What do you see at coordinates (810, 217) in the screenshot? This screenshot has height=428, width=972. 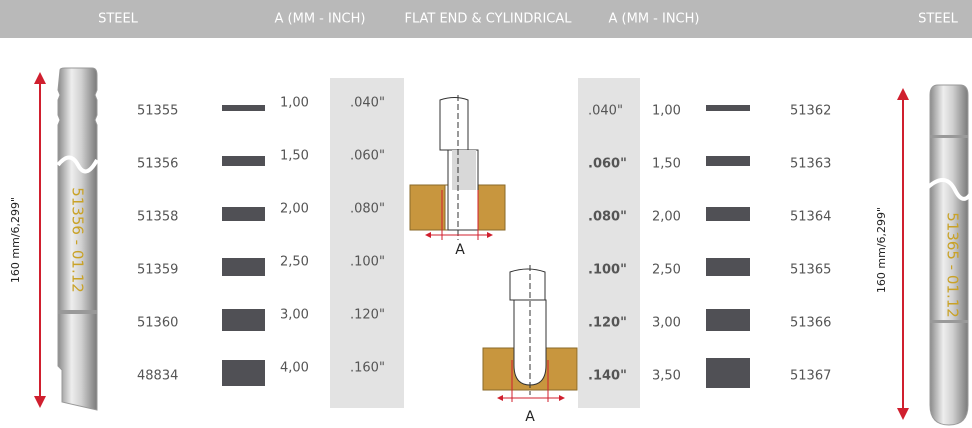 I see `code: 51364` at bounding box center [810, 217].